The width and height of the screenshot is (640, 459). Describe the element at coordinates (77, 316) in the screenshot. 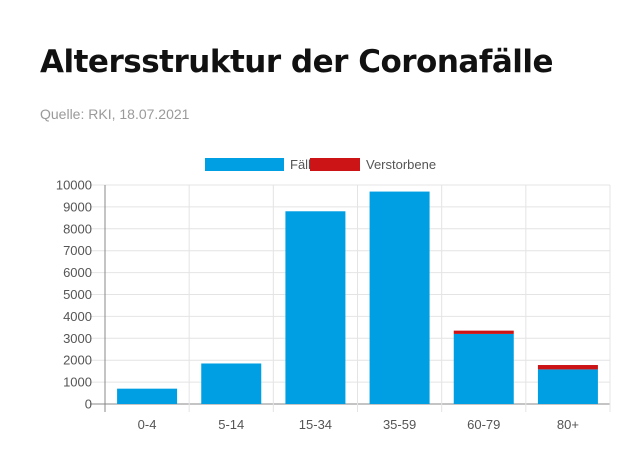

I see `y-tick-label: 4000` at that location.